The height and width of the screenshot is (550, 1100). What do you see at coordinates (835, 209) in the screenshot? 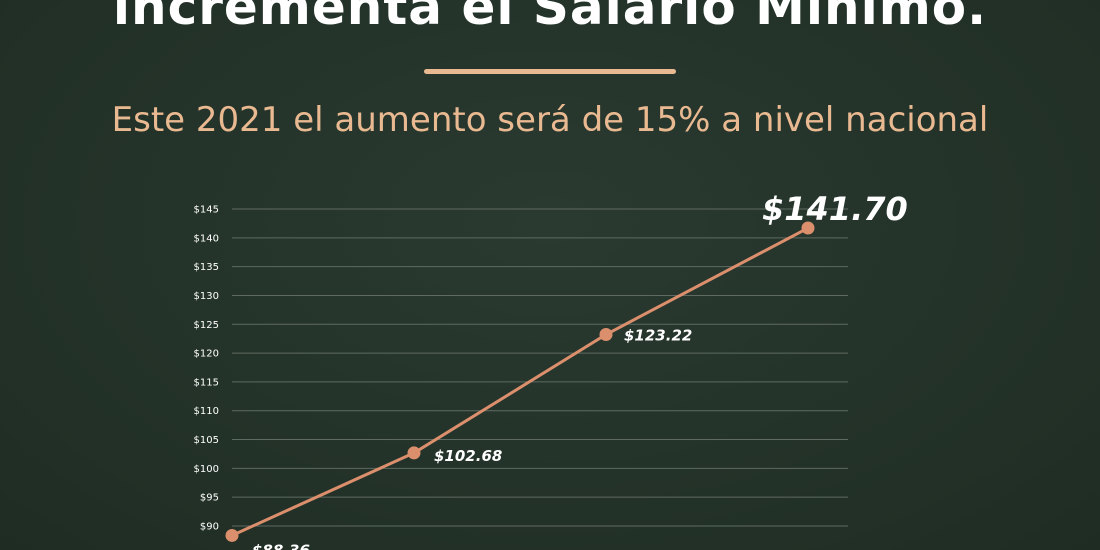
I see `data-label: $141.70` at bounding box center [835, 209].